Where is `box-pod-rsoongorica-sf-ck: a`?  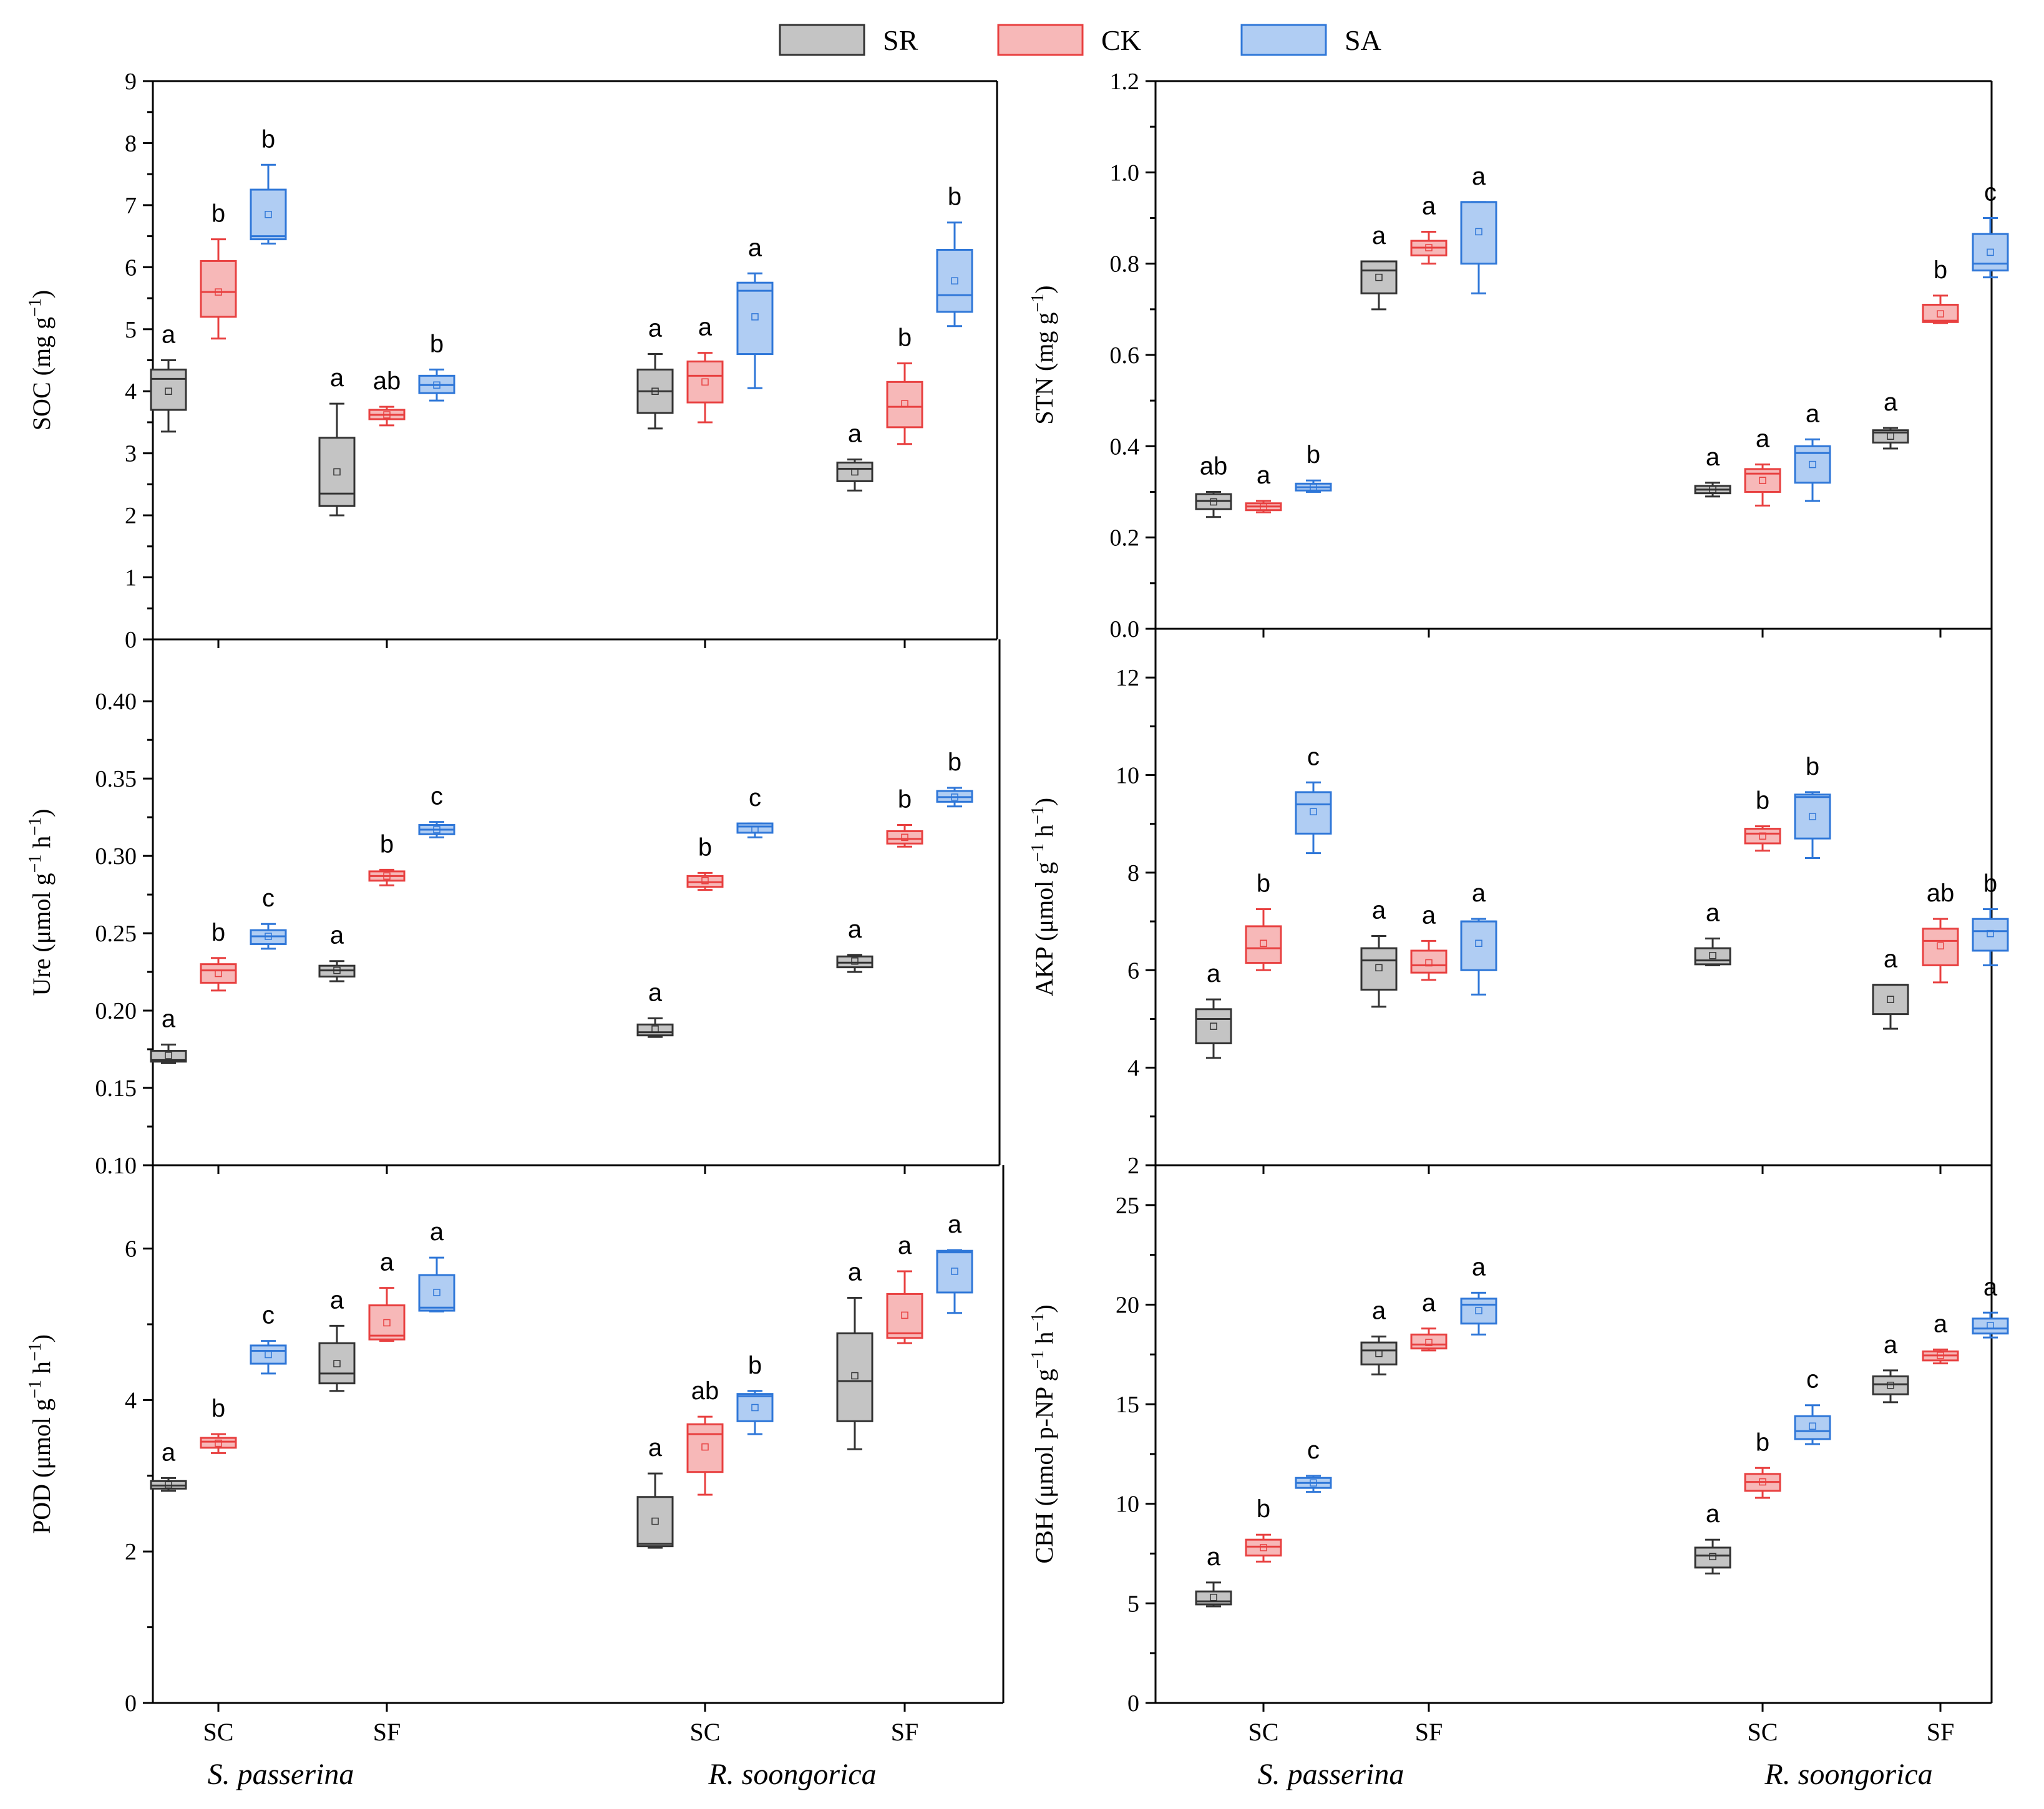 box-pod-rsoongorica-sf-ck: a is located at coordinates (904, 1288).